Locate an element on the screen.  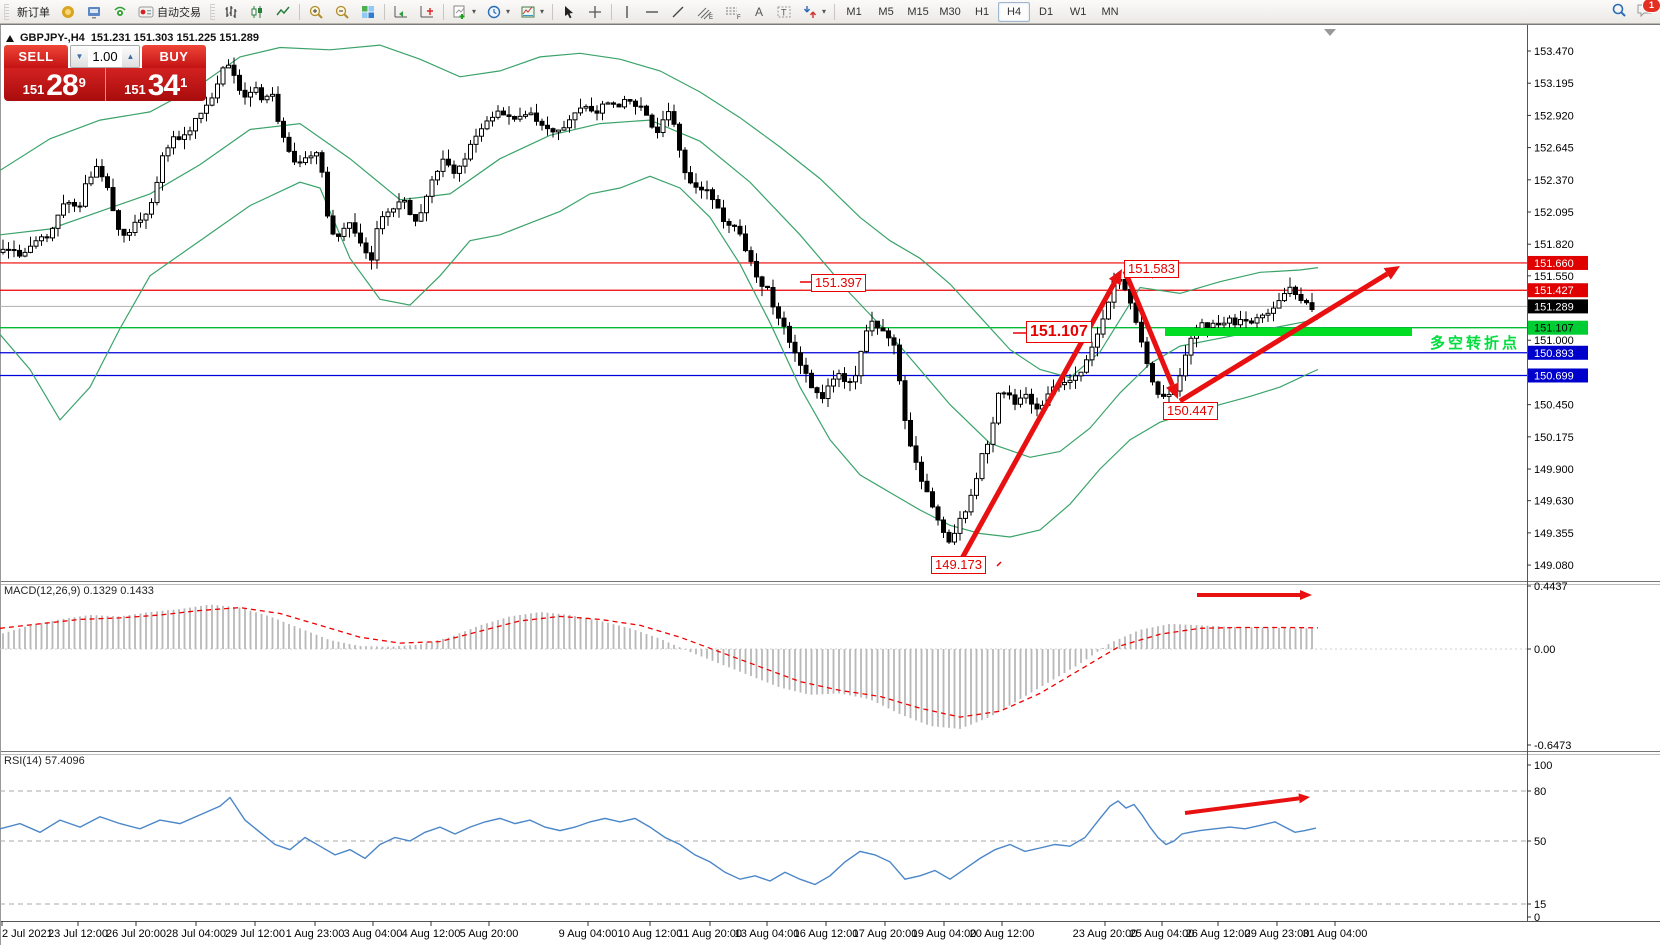
text-tool-icon: A is located at coordinates (759, 12).